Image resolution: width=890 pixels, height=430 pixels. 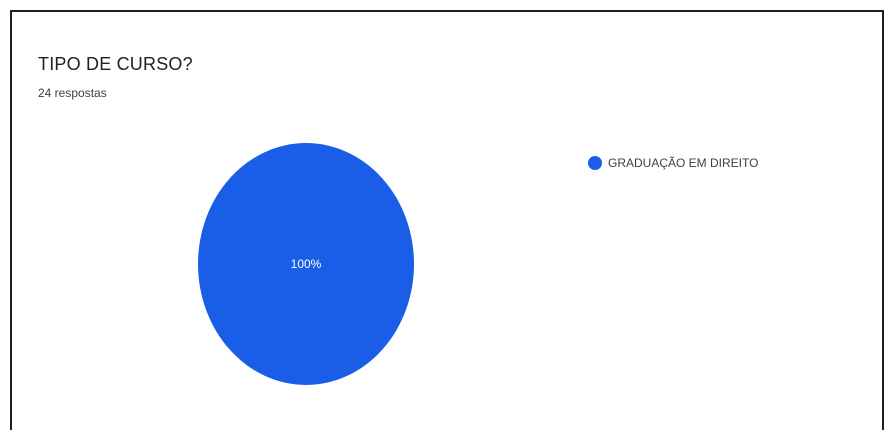 What do you see at coordinates (115, 64) in the screenshot?
I see `chart-title: TIPO DE CURSO?` at bounding box center [115, 64].